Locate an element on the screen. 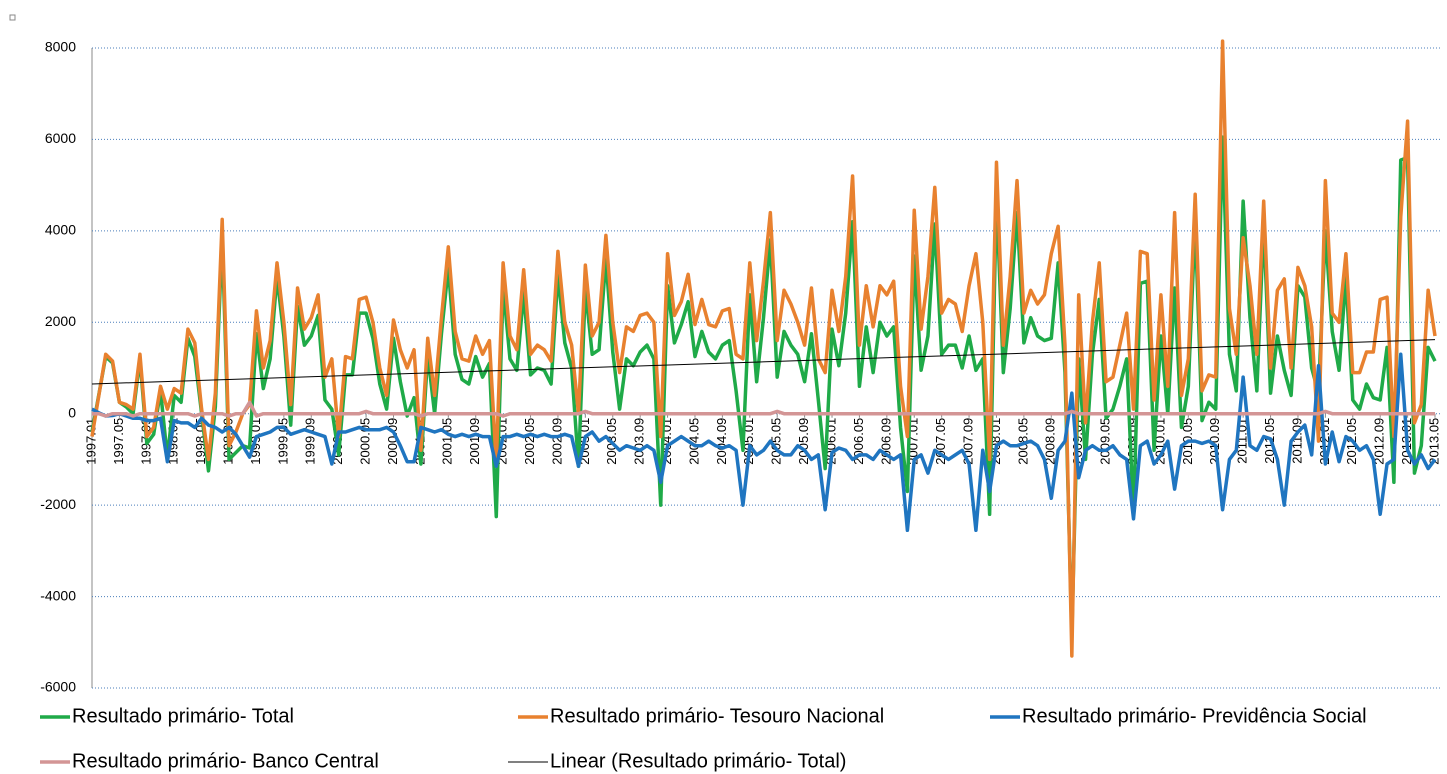  x-tick-label: 2004.05 is located at coordinates (693, 441).